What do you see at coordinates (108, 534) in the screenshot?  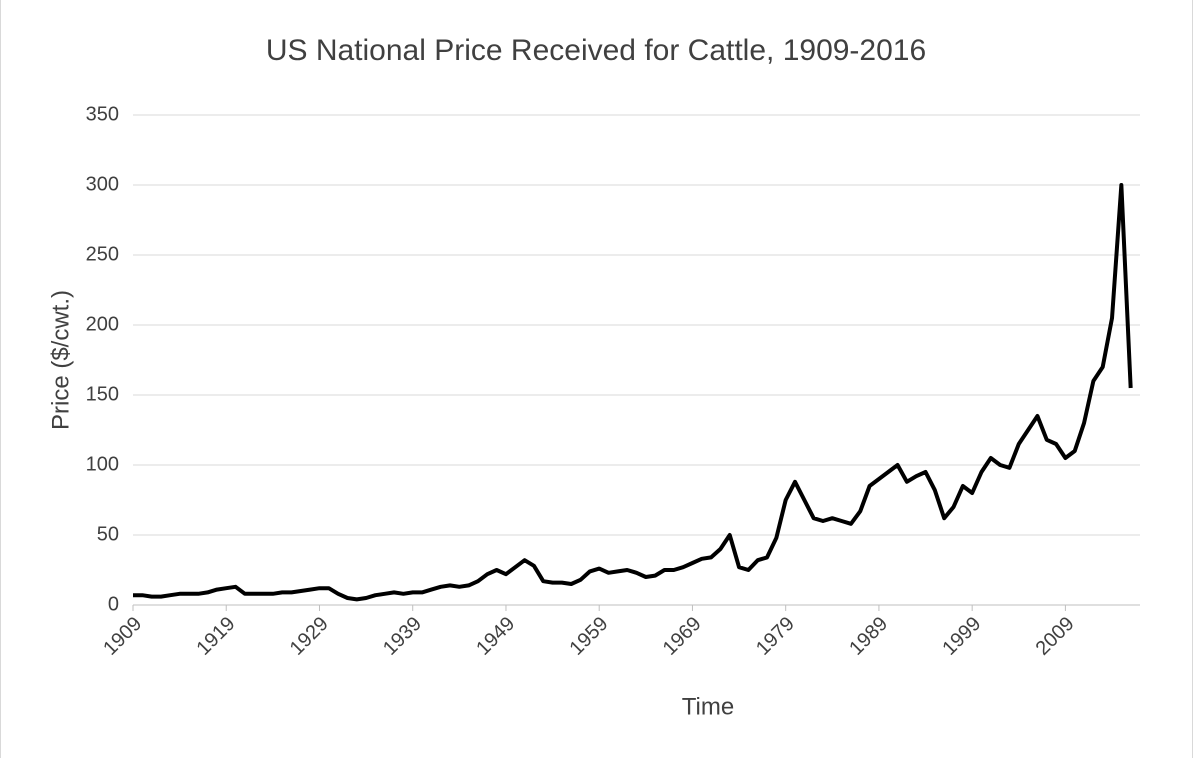 I see `y-tick-label: 50` at bounding box center [108, 534].